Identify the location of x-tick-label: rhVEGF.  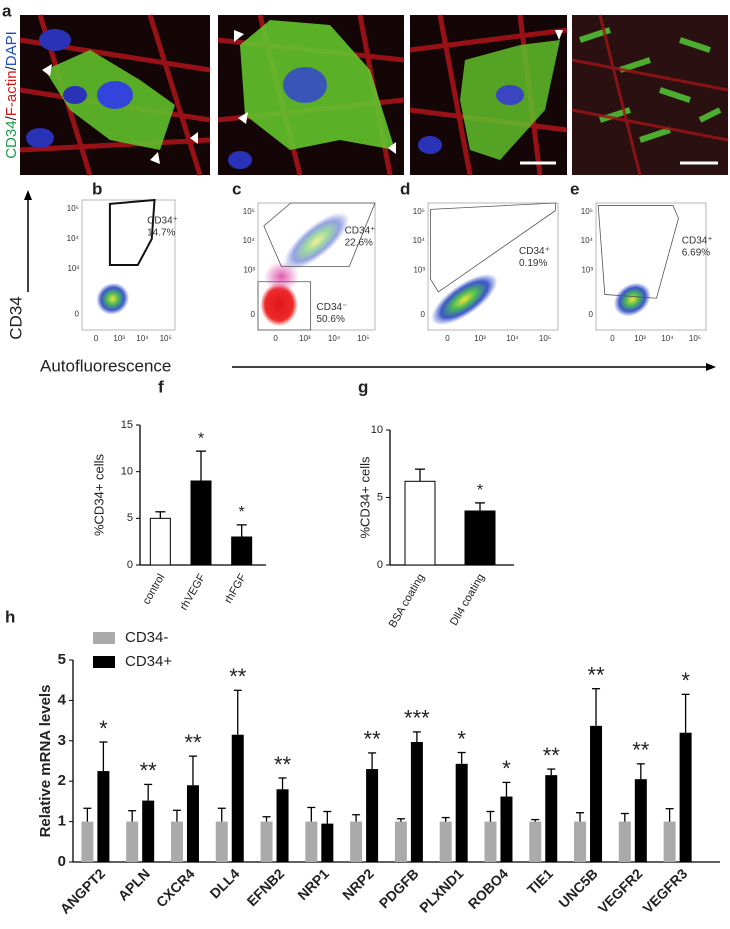
(193, 592).